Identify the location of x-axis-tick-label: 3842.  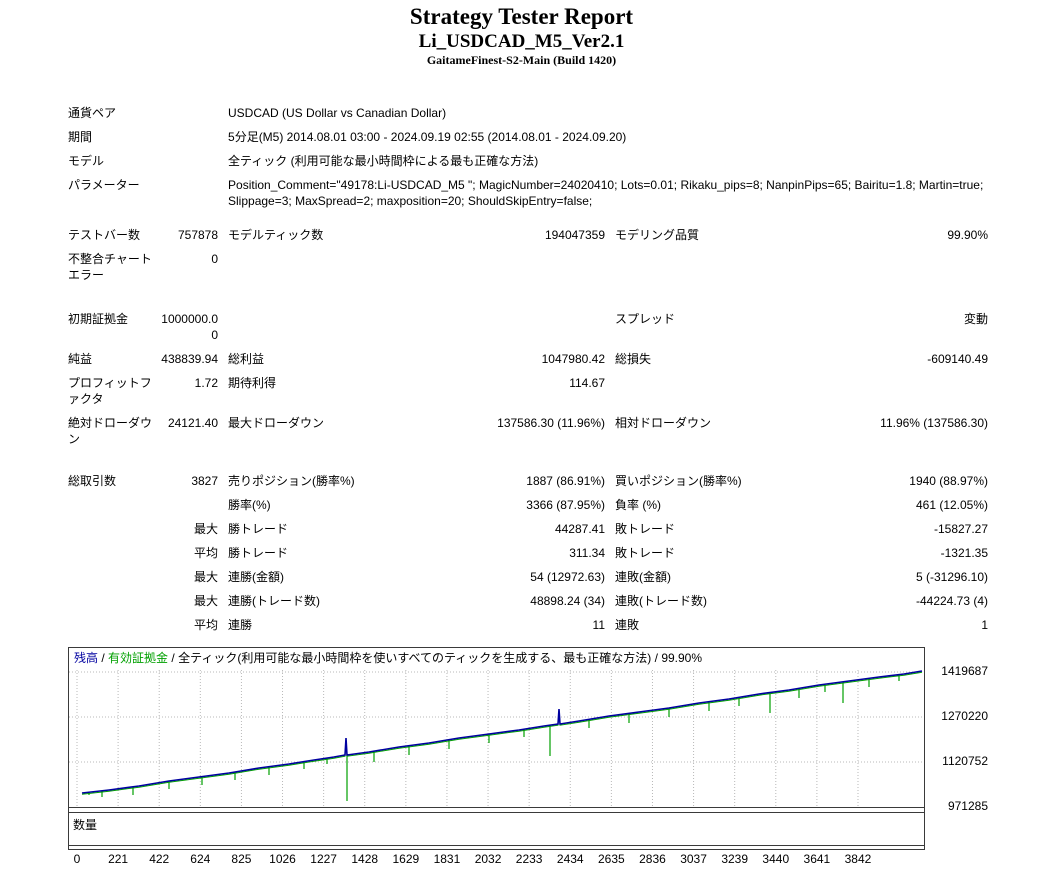
(858, 859).